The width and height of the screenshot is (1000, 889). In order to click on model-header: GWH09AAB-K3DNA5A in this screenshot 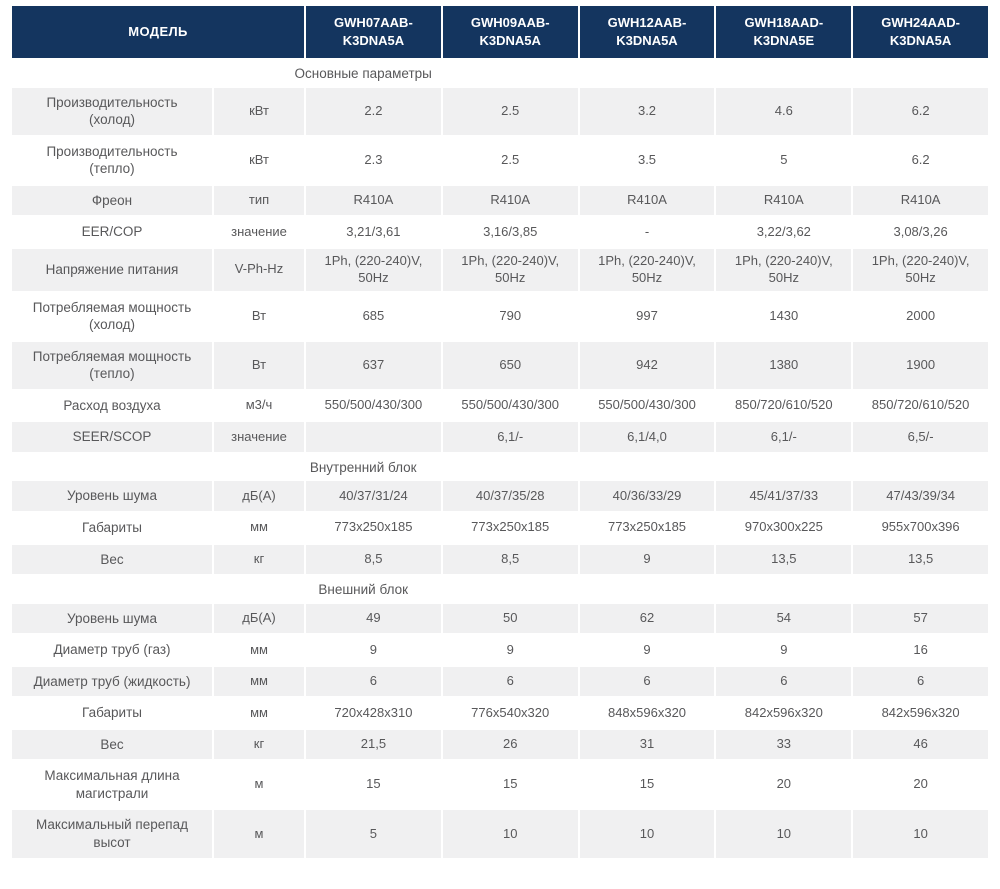, I will do `click(510, 32)`.